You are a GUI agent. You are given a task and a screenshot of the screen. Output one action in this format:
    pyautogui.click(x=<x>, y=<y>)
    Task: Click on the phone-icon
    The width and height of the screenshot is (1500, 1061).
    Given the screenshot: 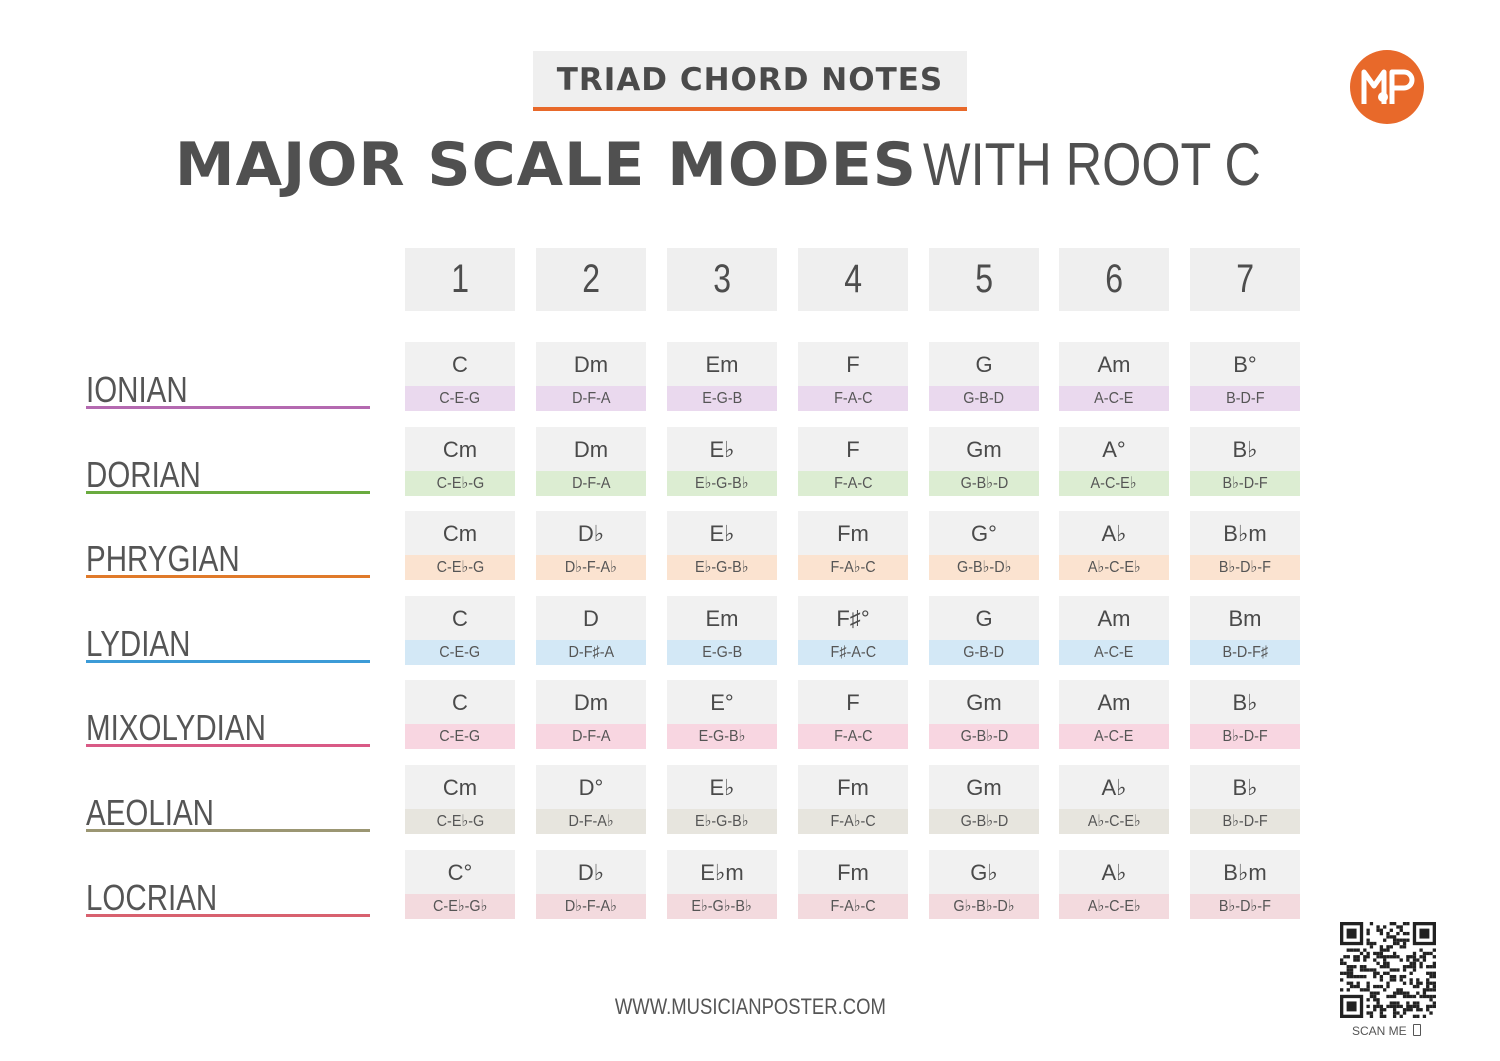 What is the action you would take?
    pyautogui.click(x=1417, y=1030)
    